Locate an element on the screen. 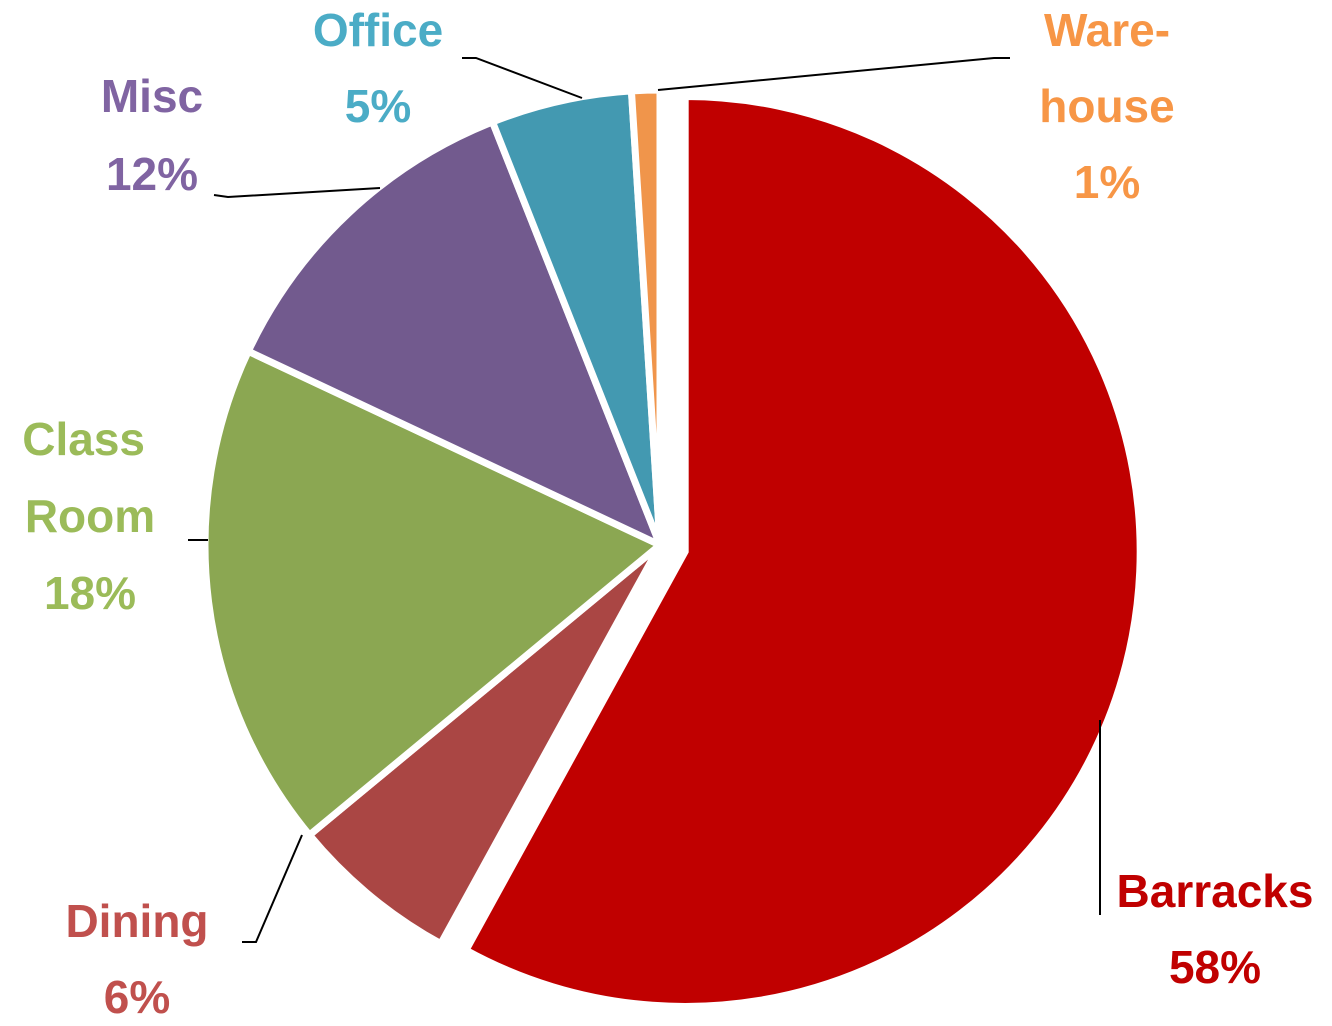 The height and width of the screenshot is (1026, 1332). label-line: house is located at coordinates (1106, 106).